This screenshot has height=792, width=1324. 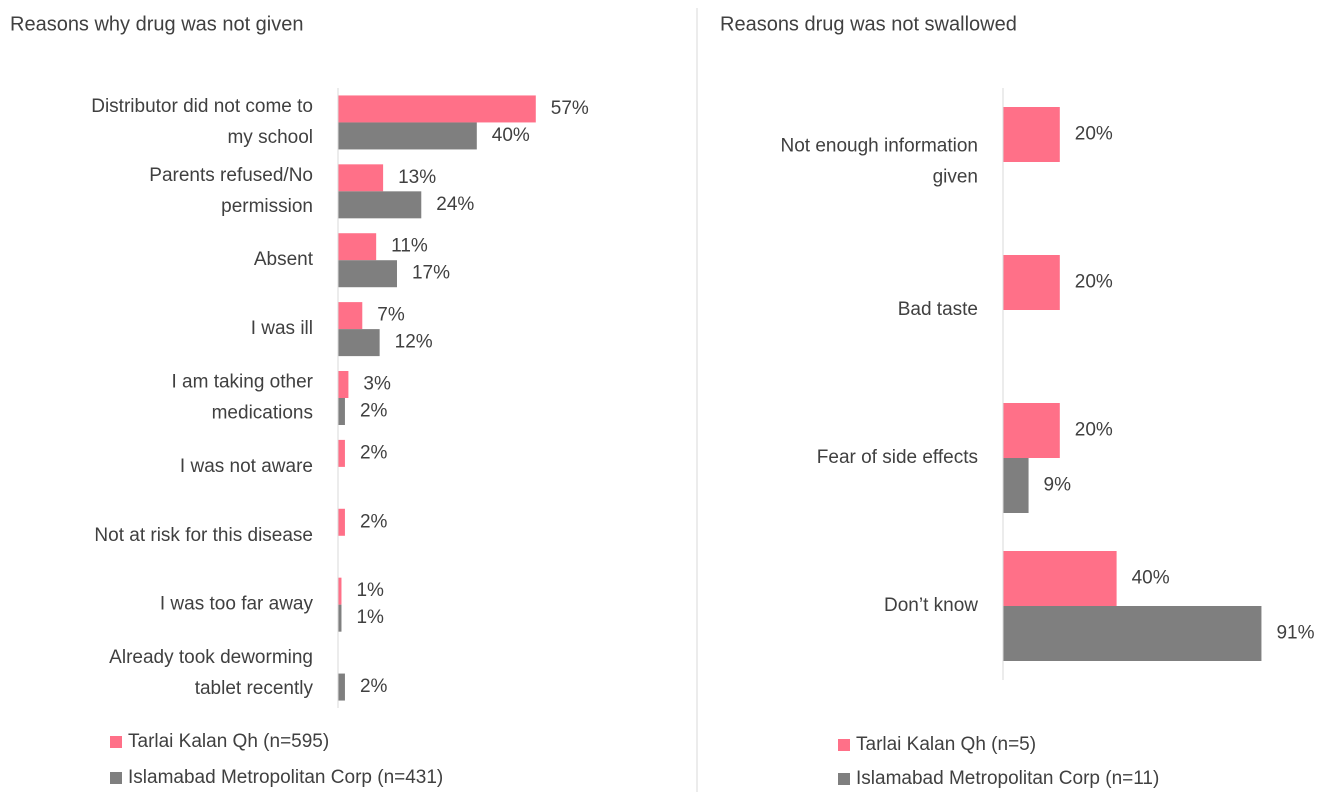 What do you see at coordinates (231, 191) in the screenshot?
I see `category-label: Parents refused/No permission` at bounding box center [231, 191].